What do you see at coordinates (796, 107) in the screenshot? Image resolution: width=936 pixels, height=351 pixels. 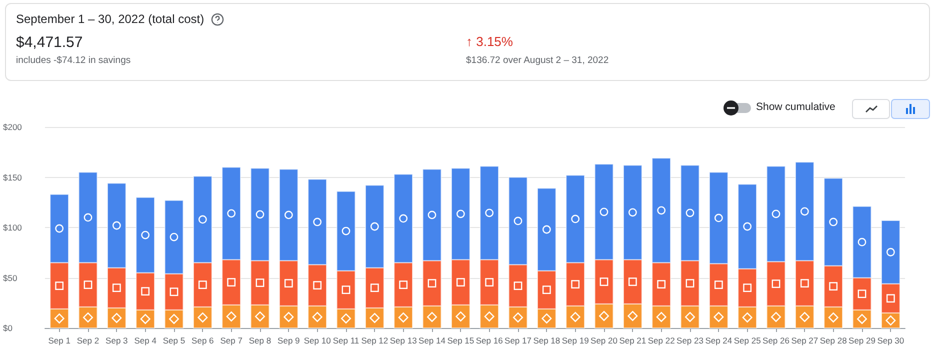 I see `text: Show cumulative` at bounding box center [796, 107].